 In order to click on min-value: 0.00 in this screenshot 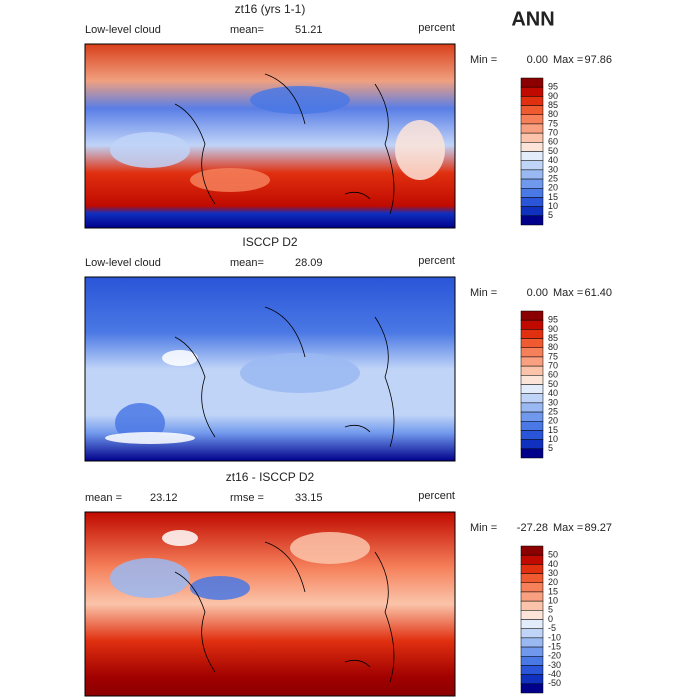, I will do `click(537, 293)`.